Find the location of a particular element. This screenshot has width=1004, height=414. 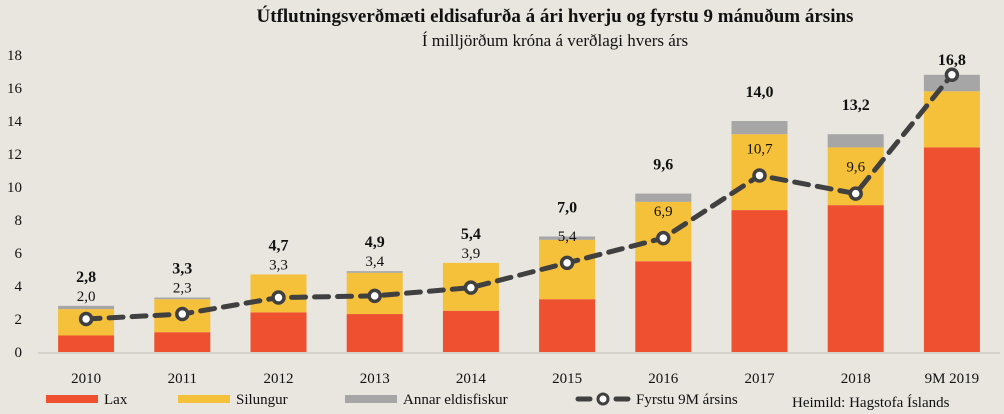

total-label: 4,7 is located at coordinates (279, 245).